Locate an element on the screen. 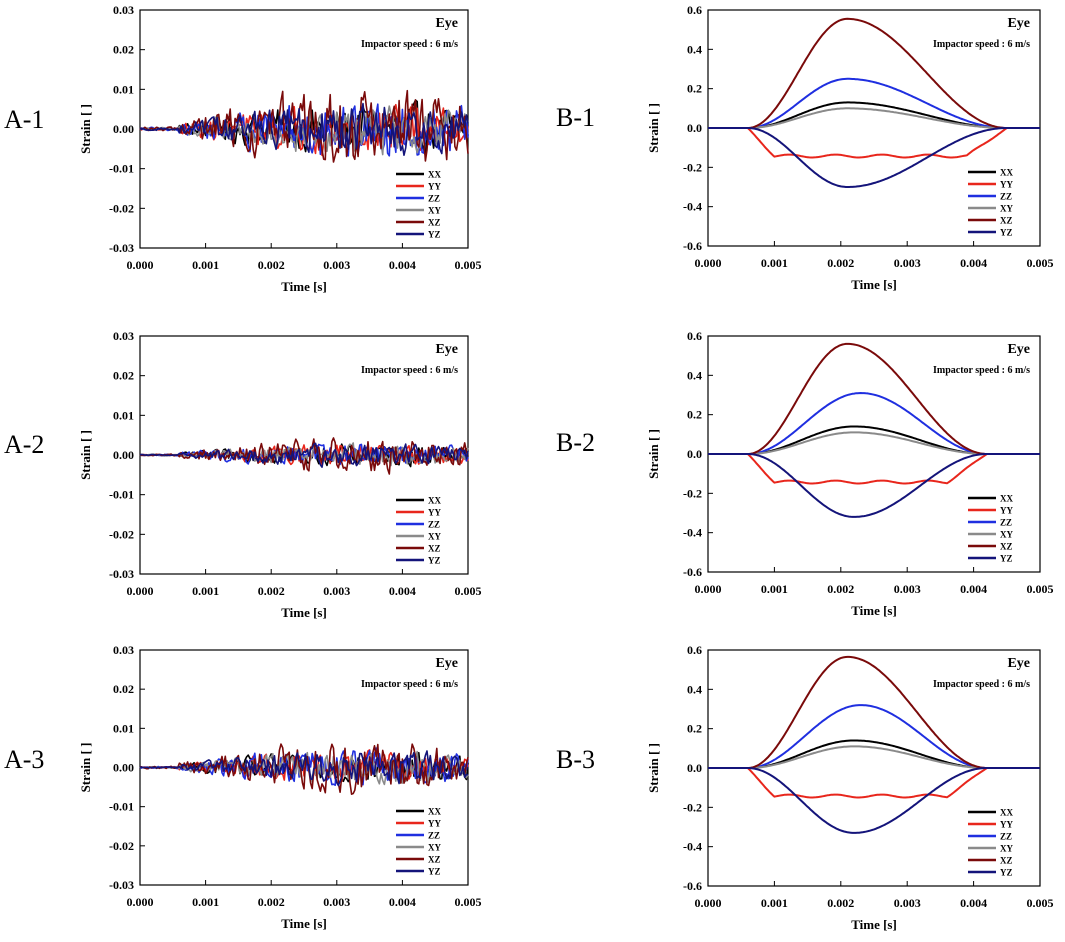  x-tick-label: 0.004 is located at coordinates (402, 265).